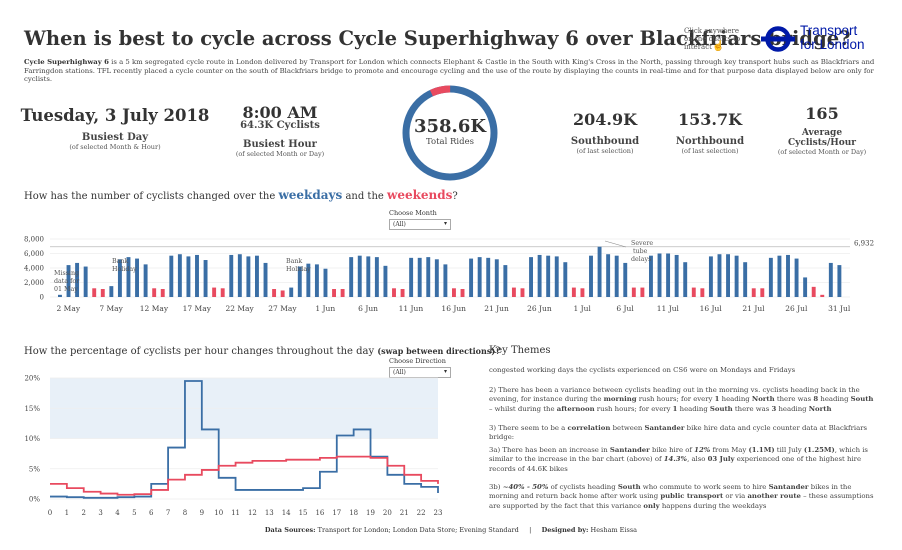  Describe the element at coordinates (115, 147) in the screenshot. I see `busiest-day-note: (of selected Month & Hour)` at that location.